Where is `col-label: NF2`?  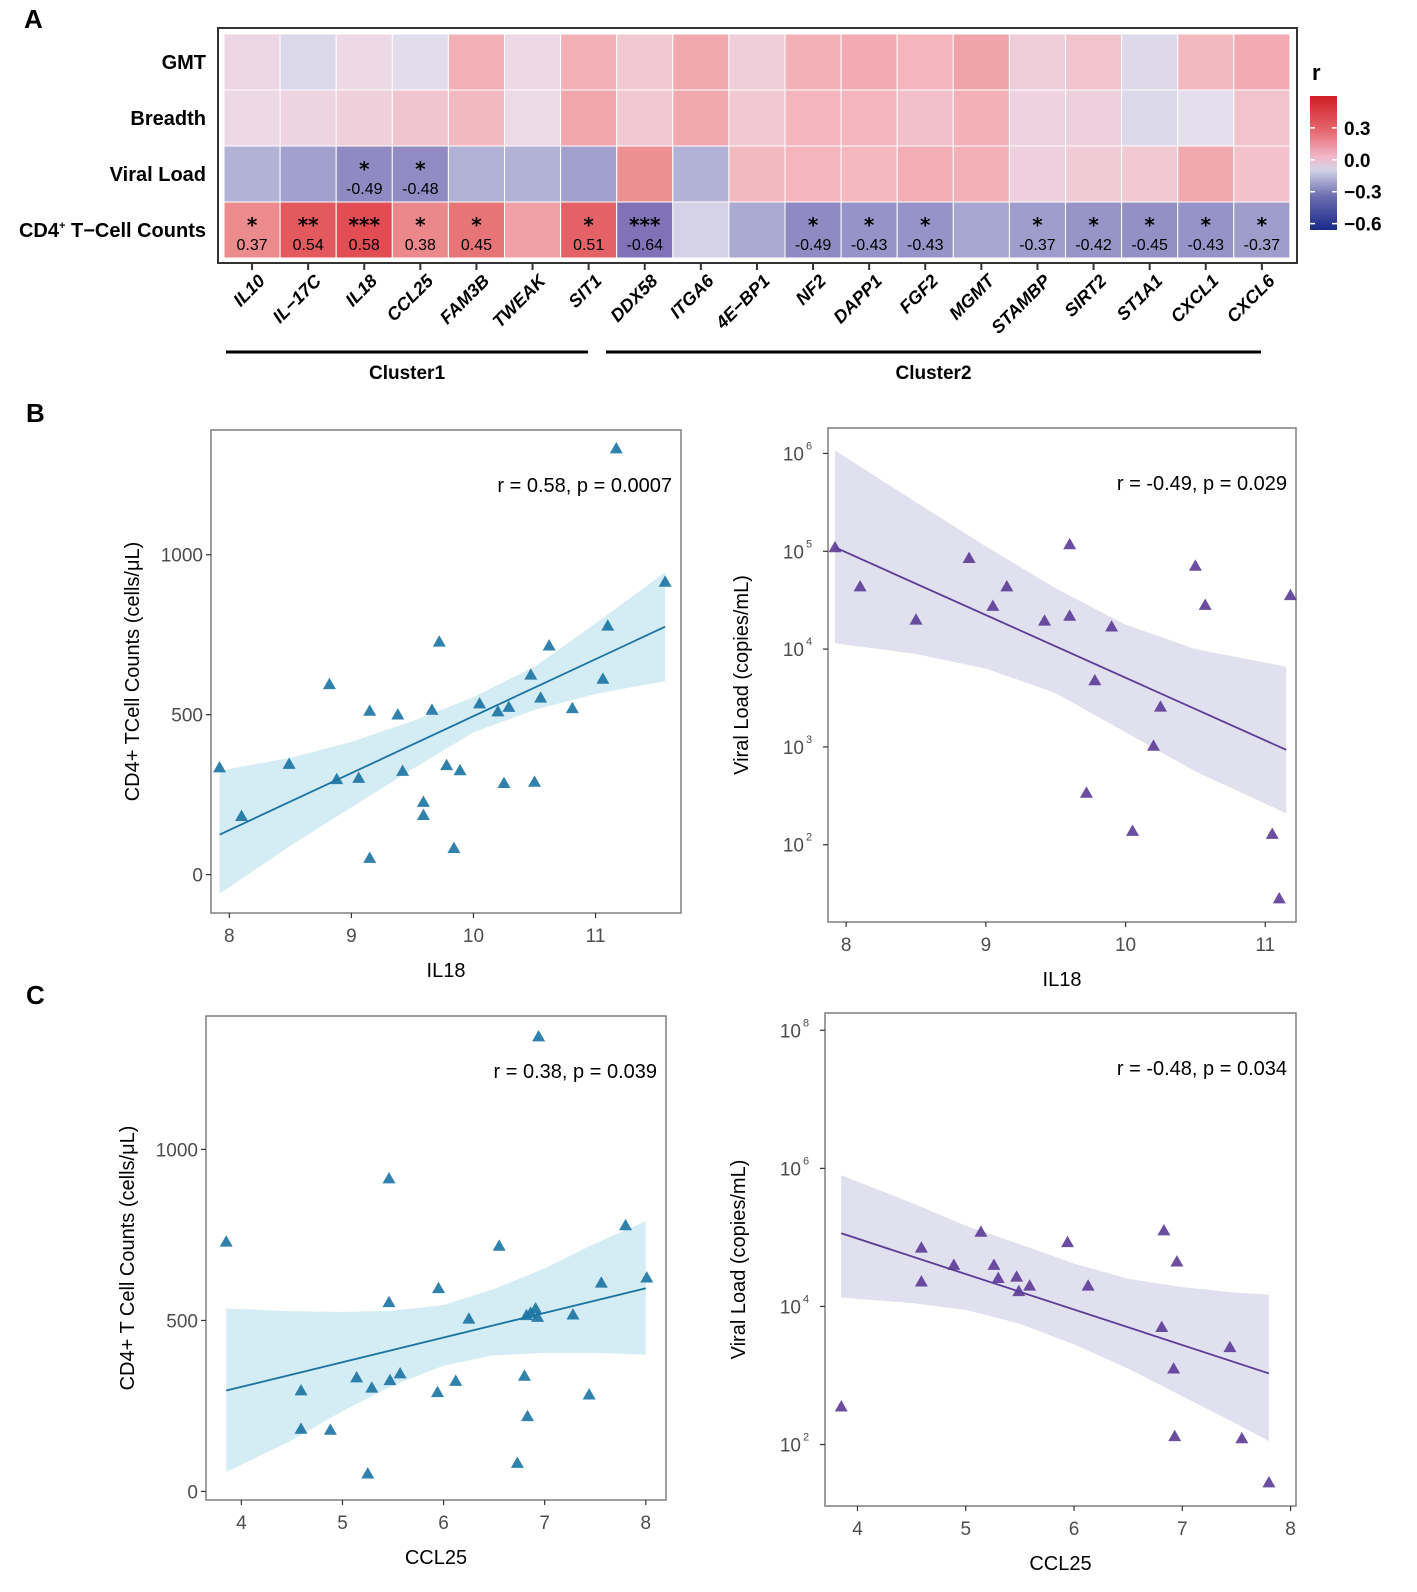 col-label: NF2 is located at coordinates (811, 290).